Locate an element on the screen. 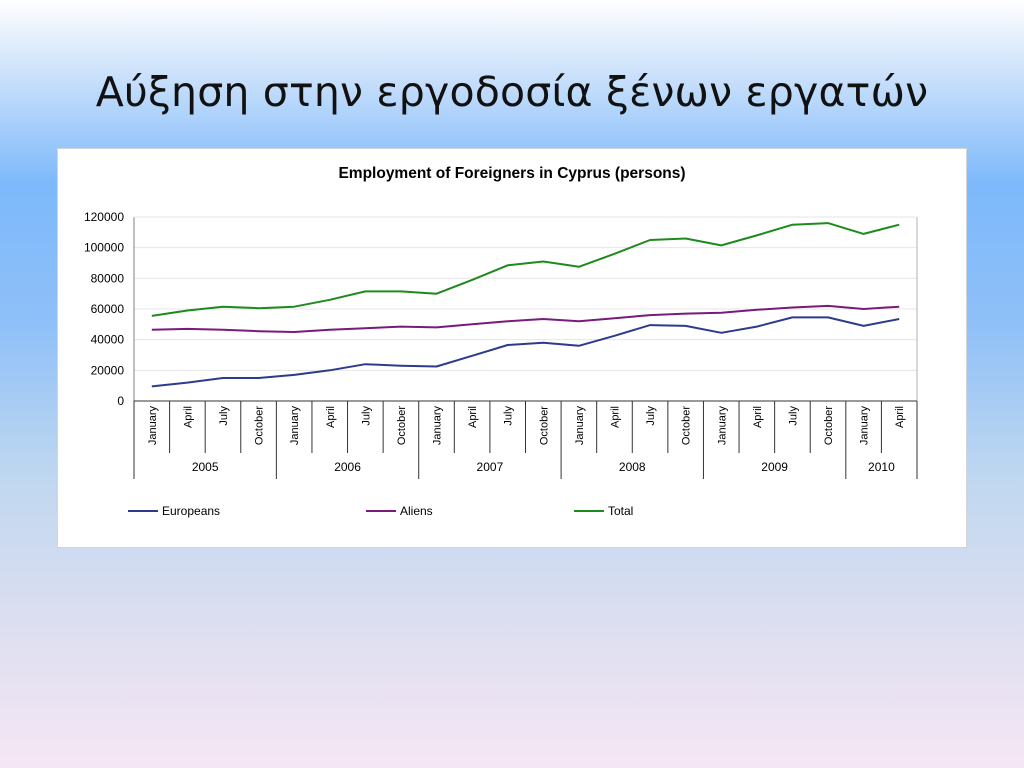 This screenshot has height=768, width=1024. year-label: 2008 is located at coordinates (632, 467).